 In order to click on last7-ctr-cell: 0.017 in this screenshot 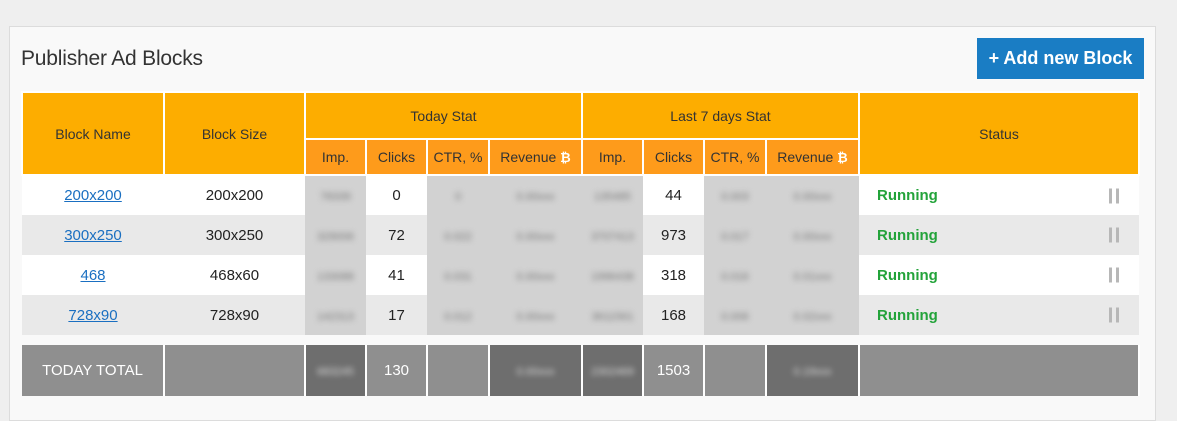, I will do `click(735, 235)`.